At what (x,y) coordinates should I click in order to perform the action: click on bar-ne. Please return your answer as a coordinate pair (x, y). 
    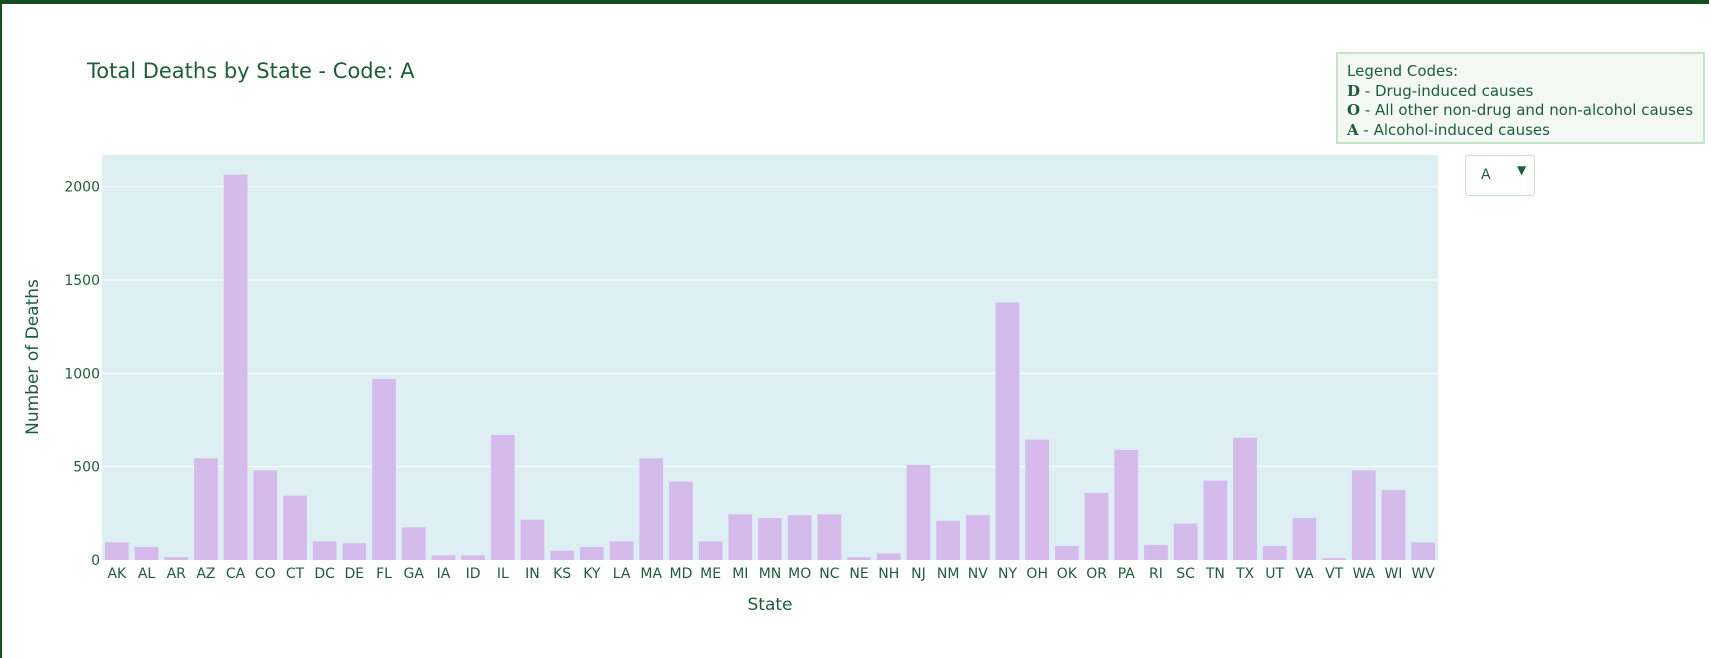
    Looking at the image, I should click on (859, 558).